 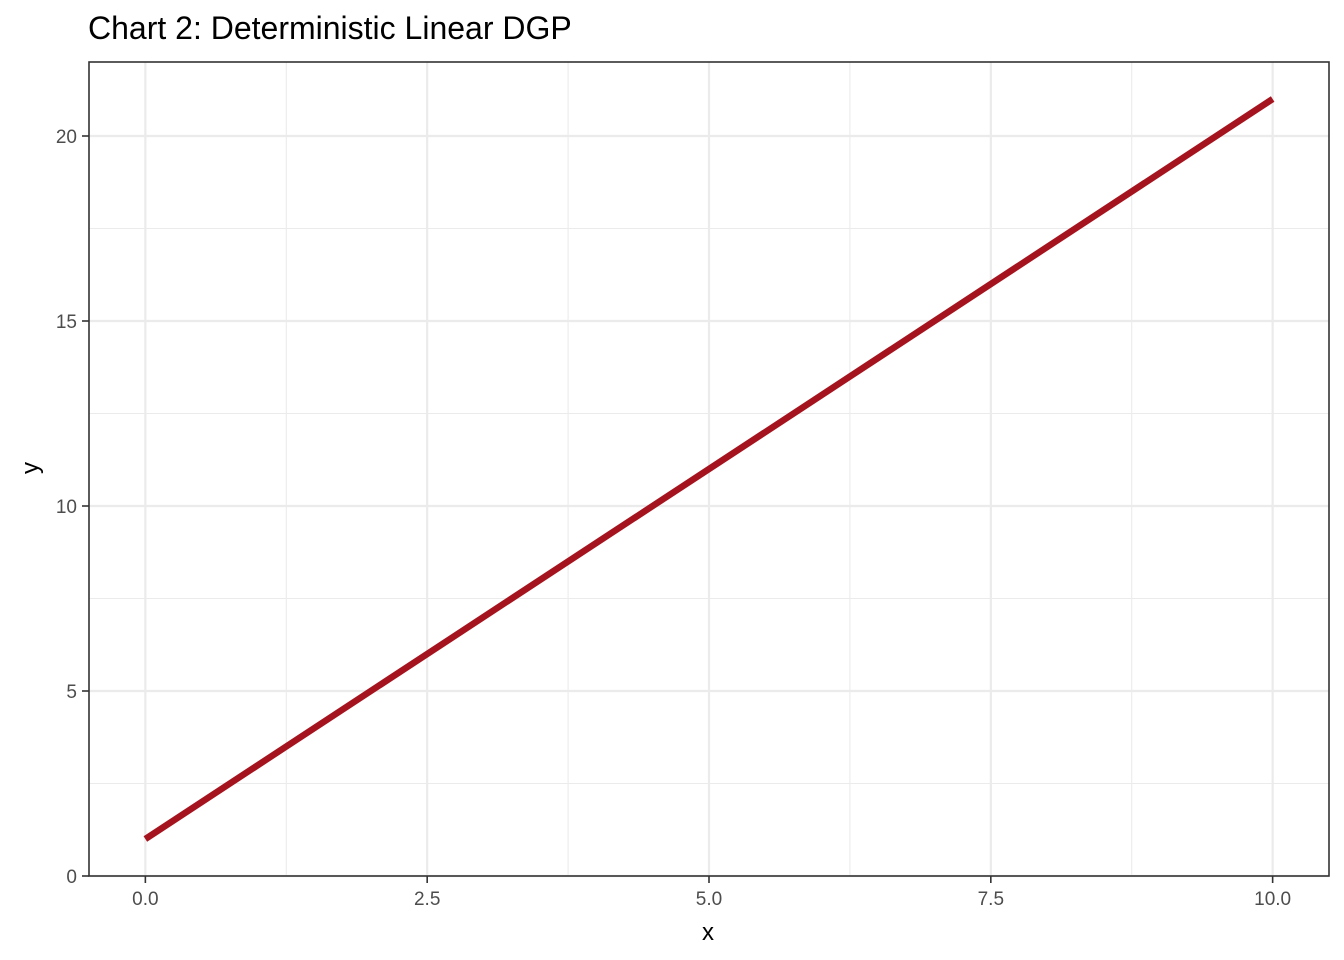 What do you see at coordinates (30, 468) in the screenshot?
I see `y-axis-title: y` at bounding box center [30, 468].